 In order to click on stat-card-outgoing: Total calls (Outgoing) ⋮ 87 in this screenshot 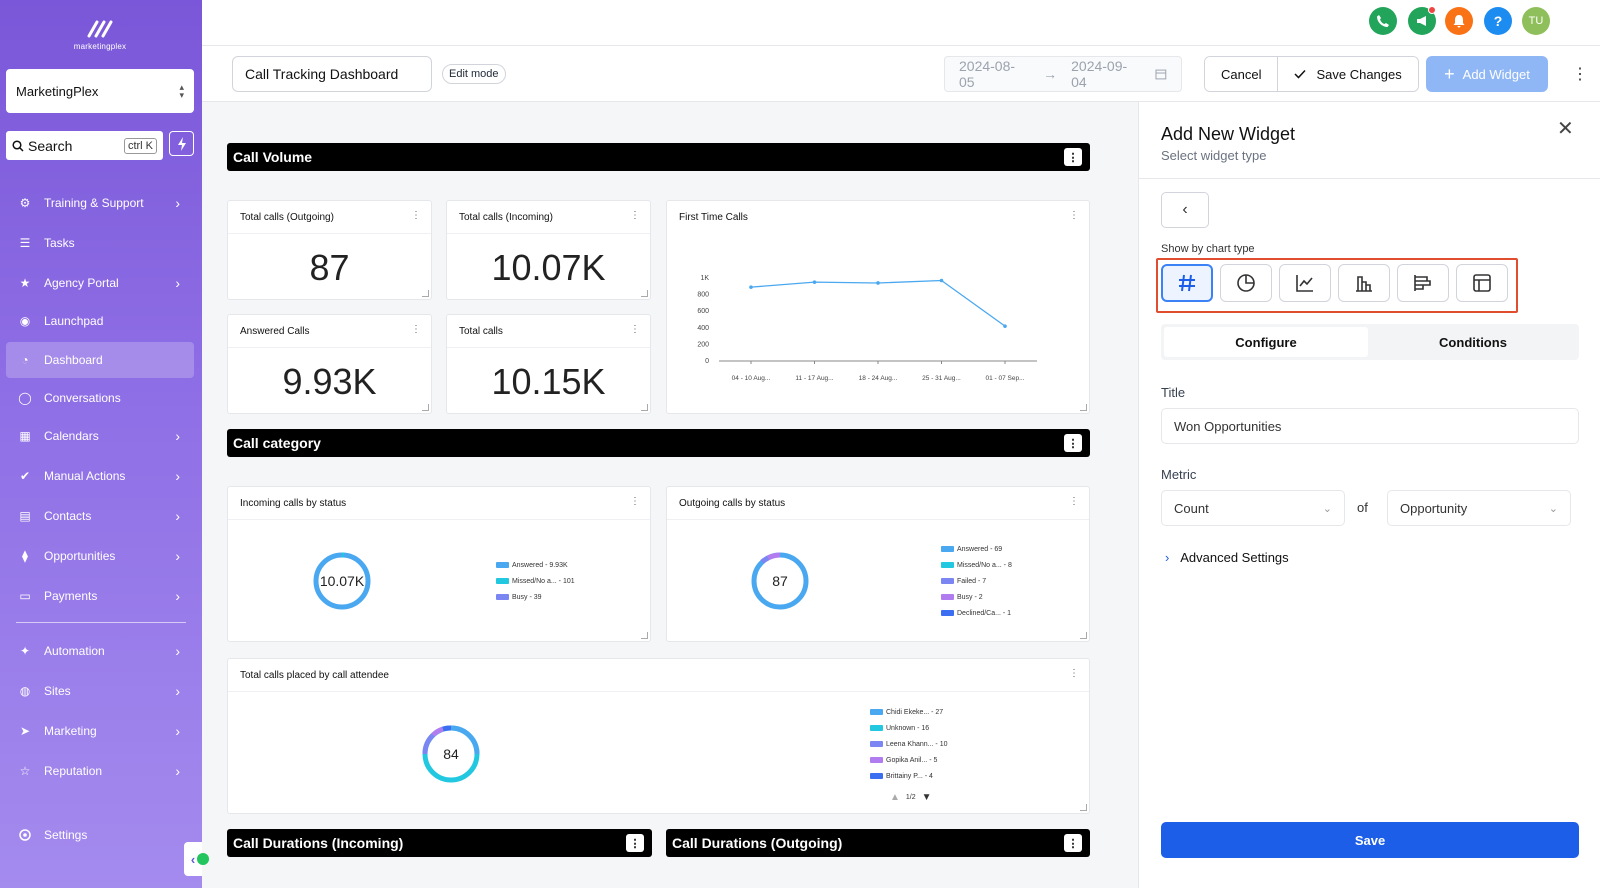, I will do `click(329, 250)`.